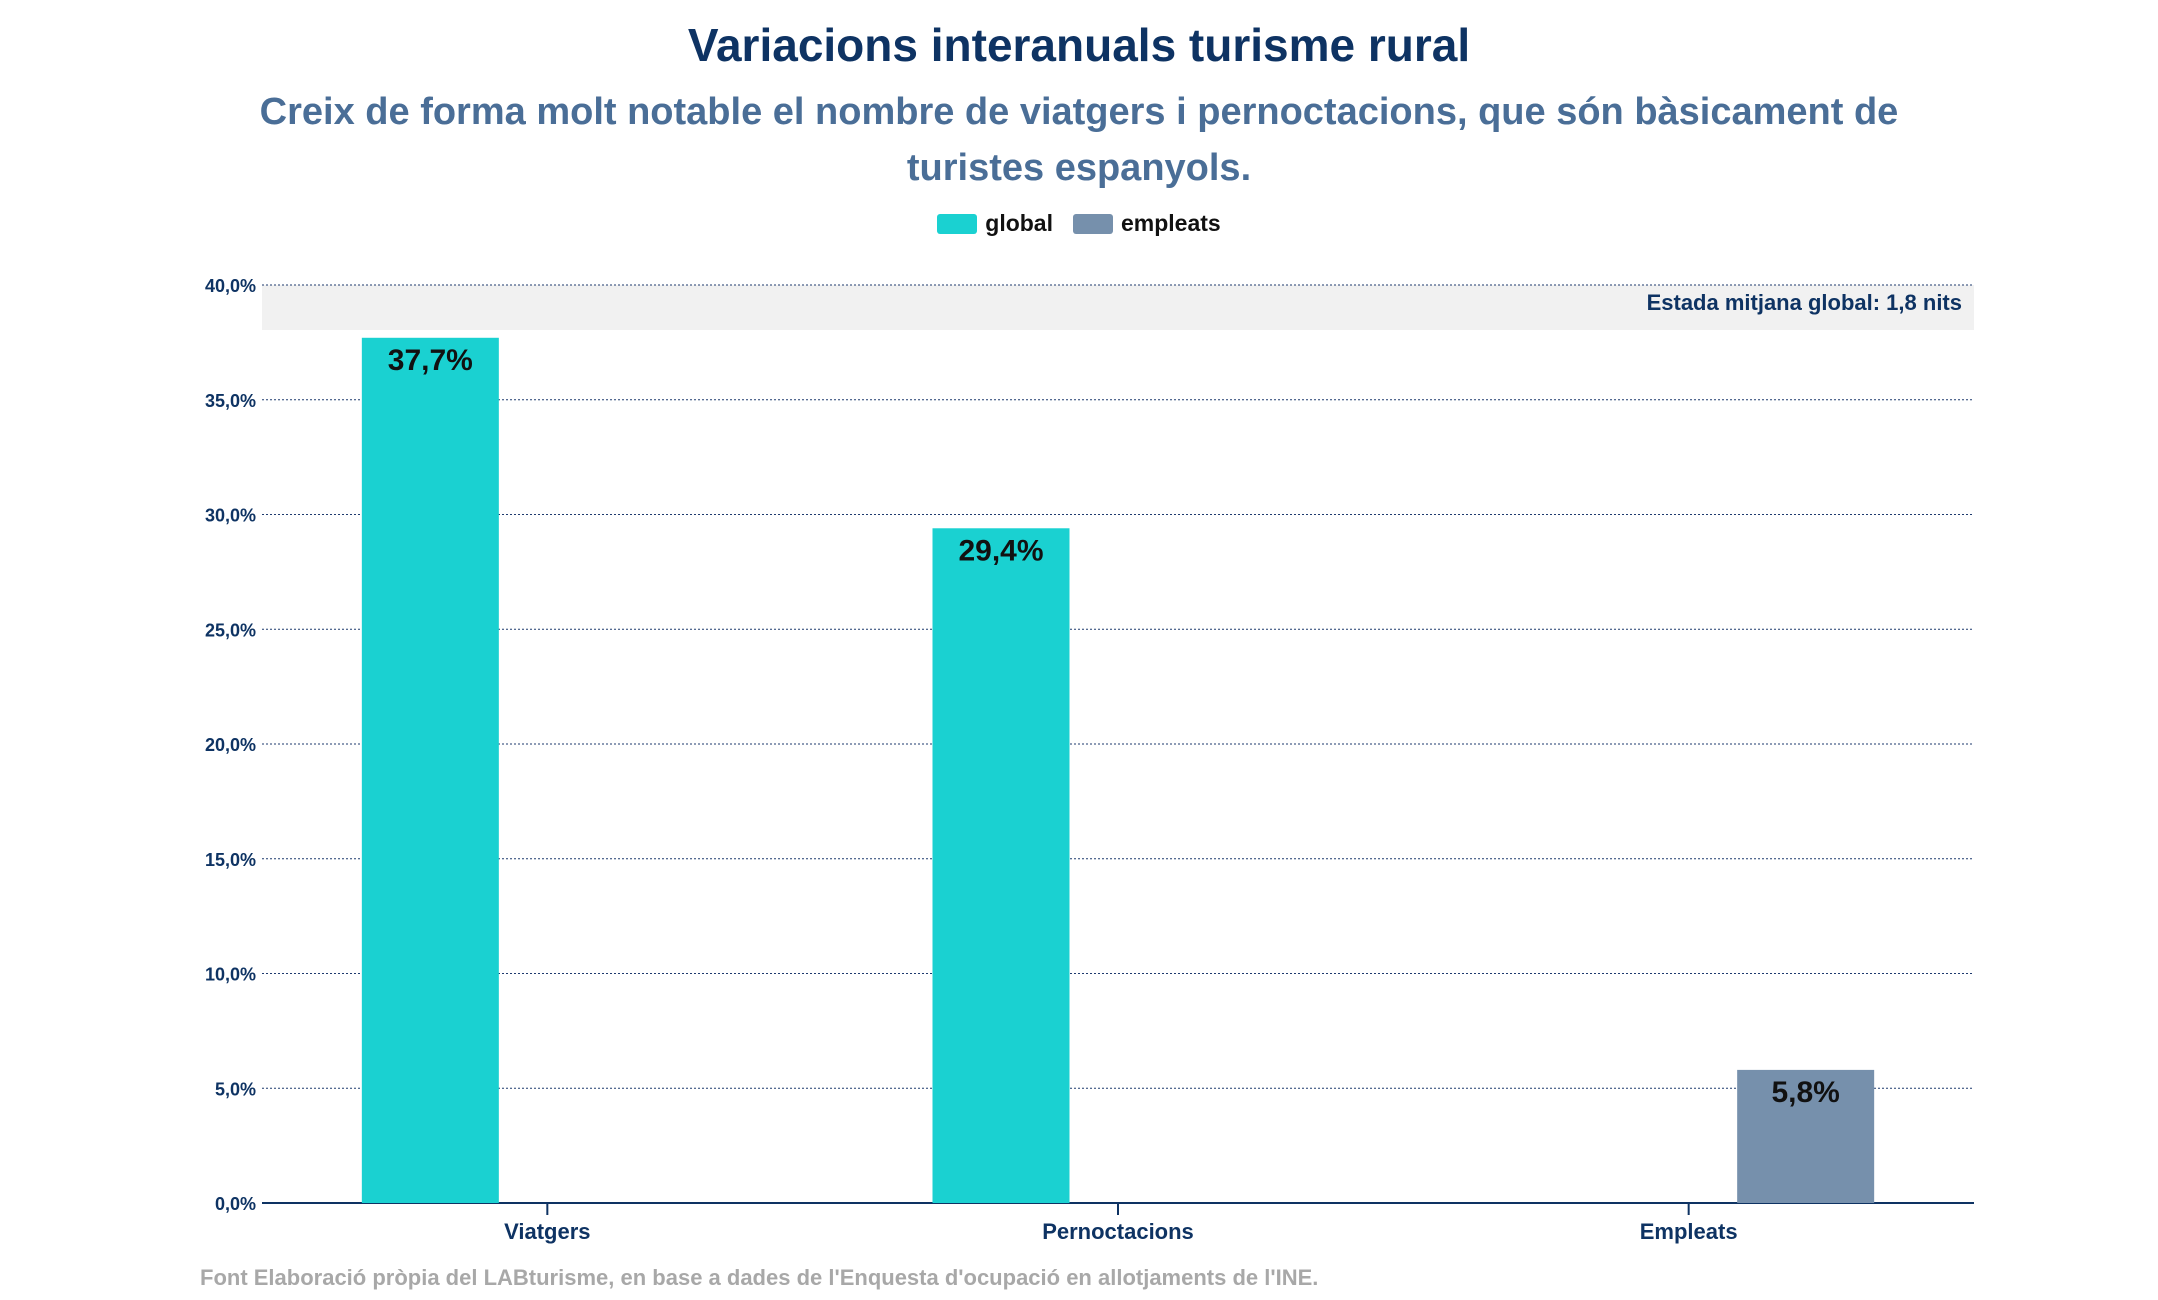 This screenshot has width=2158, height=1300. What do you see at coordinates (1079, 45) in the screenshot?
I see `chart-title: Variacions interanuals turisme rural` at bounding box center [1079, 45].